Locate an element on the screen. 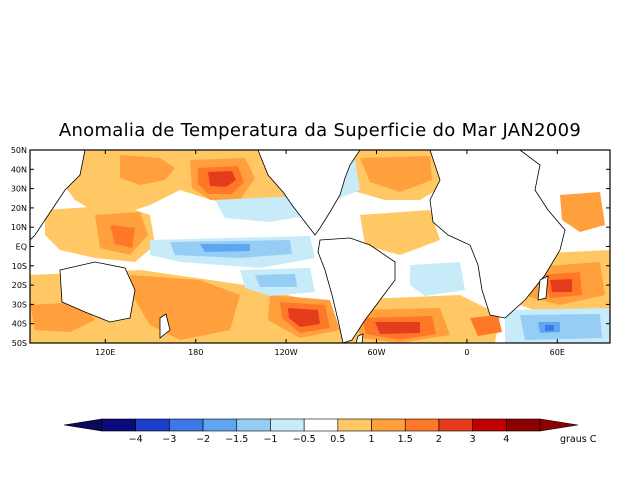  lat-label: 50S is located at coordinates (19, 343).